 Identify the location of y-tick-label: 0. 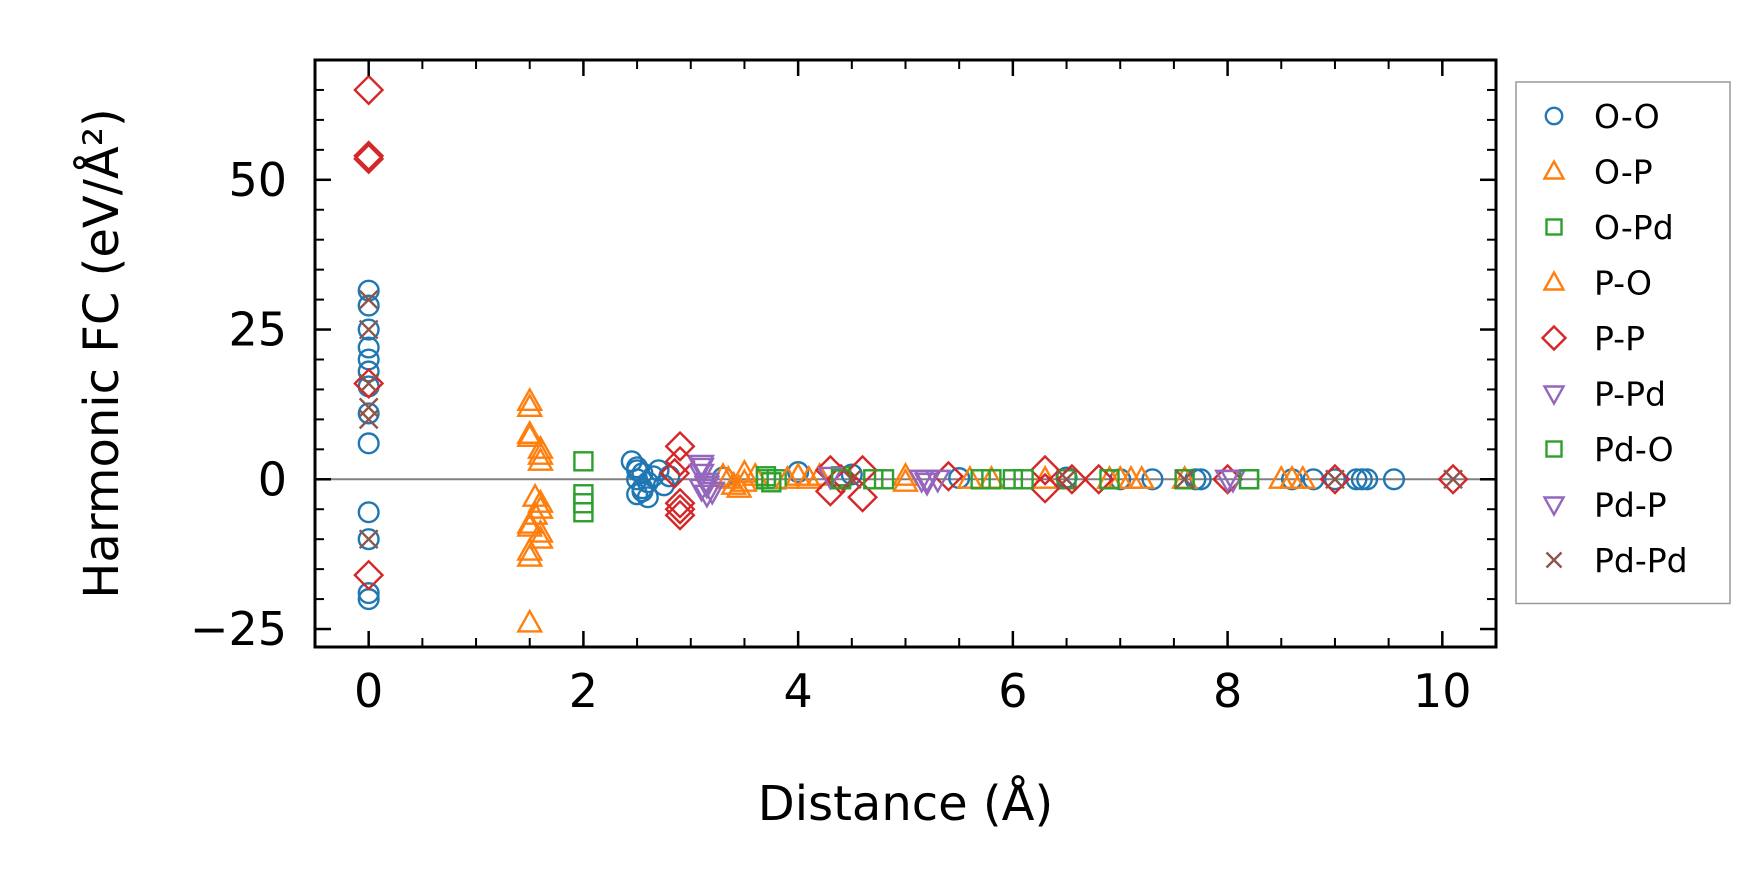
(272, 479).